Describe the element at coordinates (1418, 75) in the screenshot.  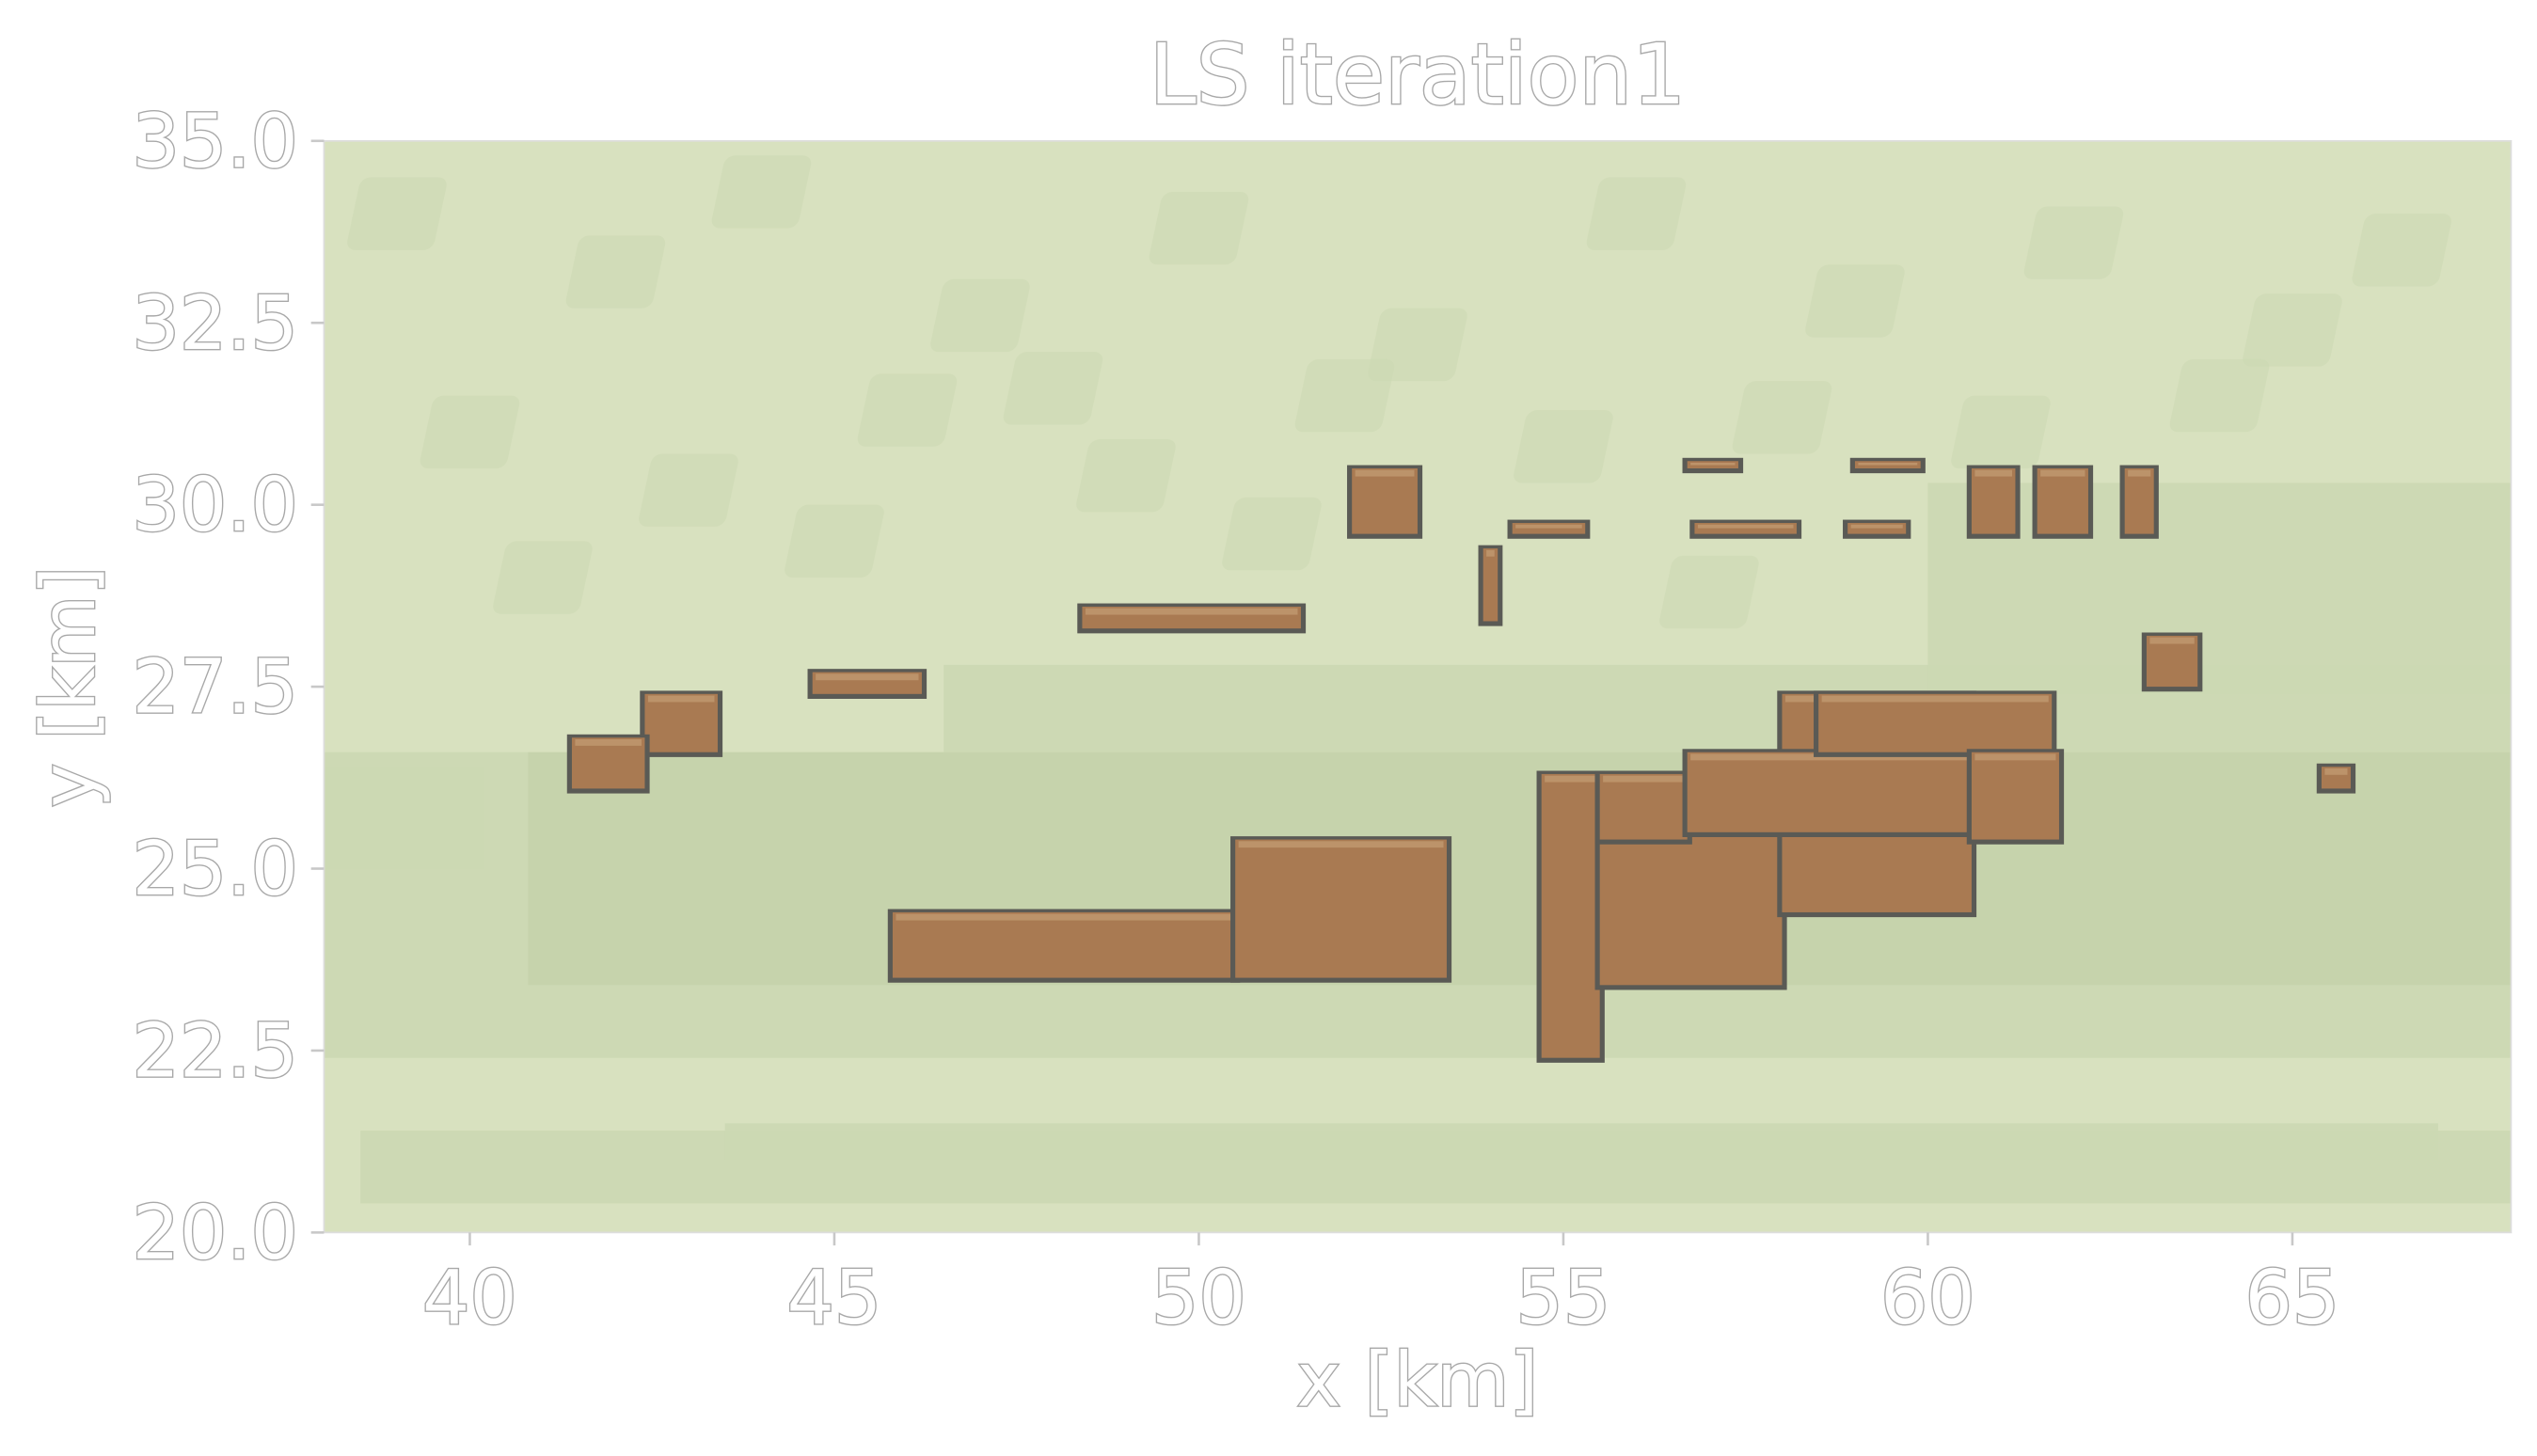
I see `chart-title: LS iteration1` at that location.